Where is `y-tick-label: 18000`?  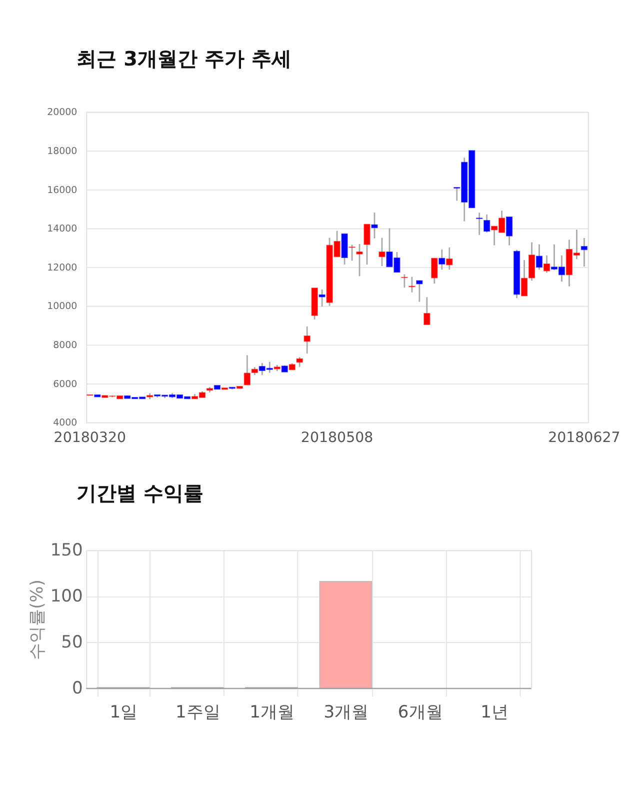 y-tick-label: 18000 is located at coordinates (62, 151).